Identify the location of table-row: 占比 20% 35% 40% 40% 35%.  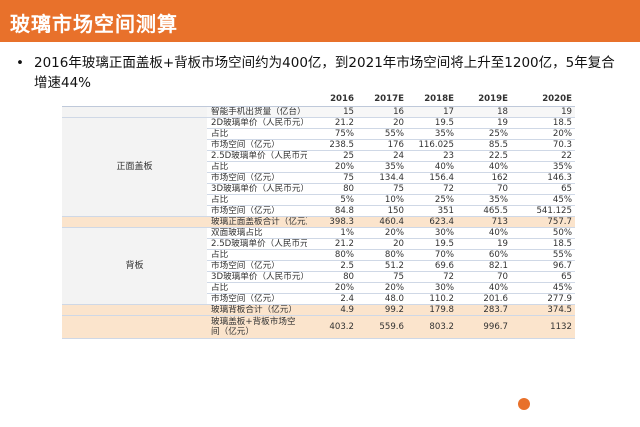
(318, 167).